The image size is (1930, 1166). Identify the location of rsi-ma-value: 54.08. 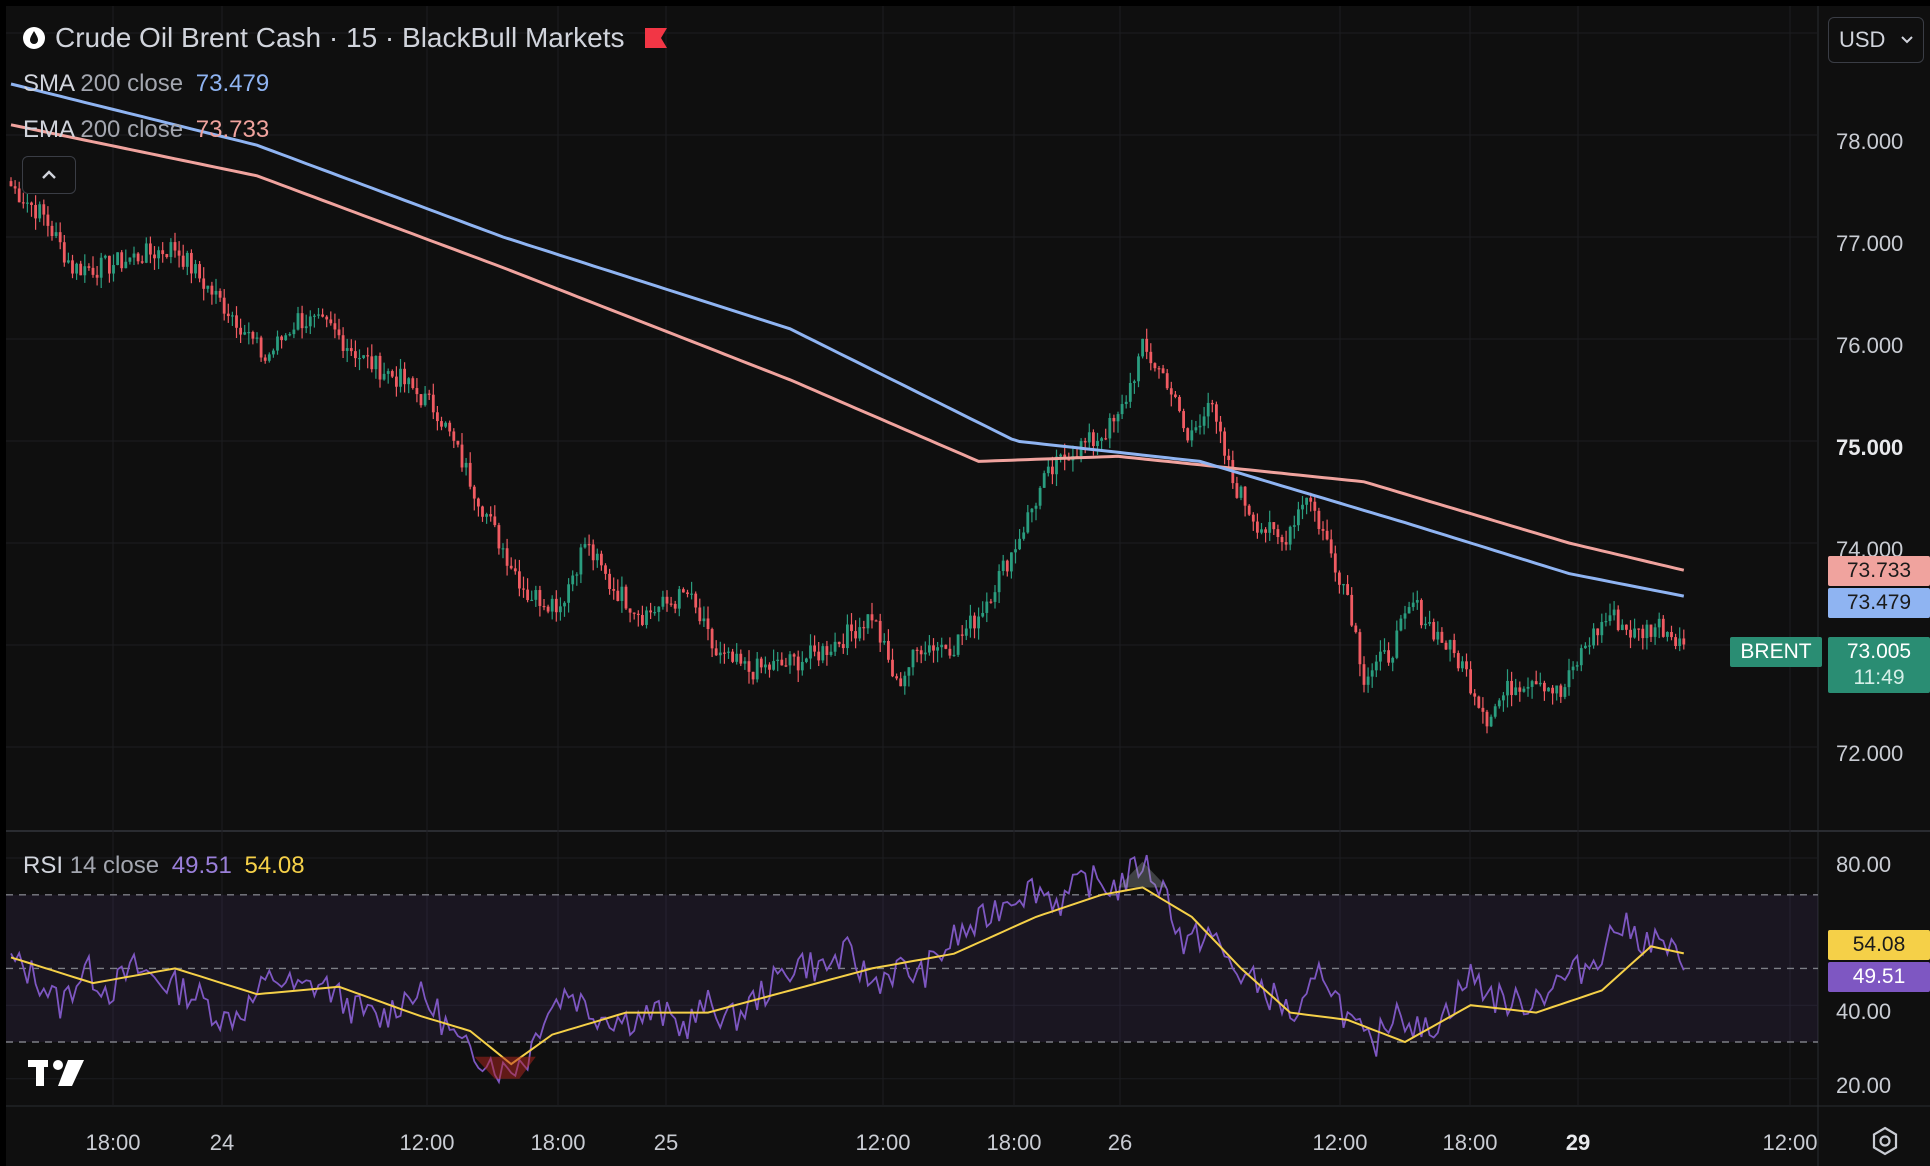
(274, 865).